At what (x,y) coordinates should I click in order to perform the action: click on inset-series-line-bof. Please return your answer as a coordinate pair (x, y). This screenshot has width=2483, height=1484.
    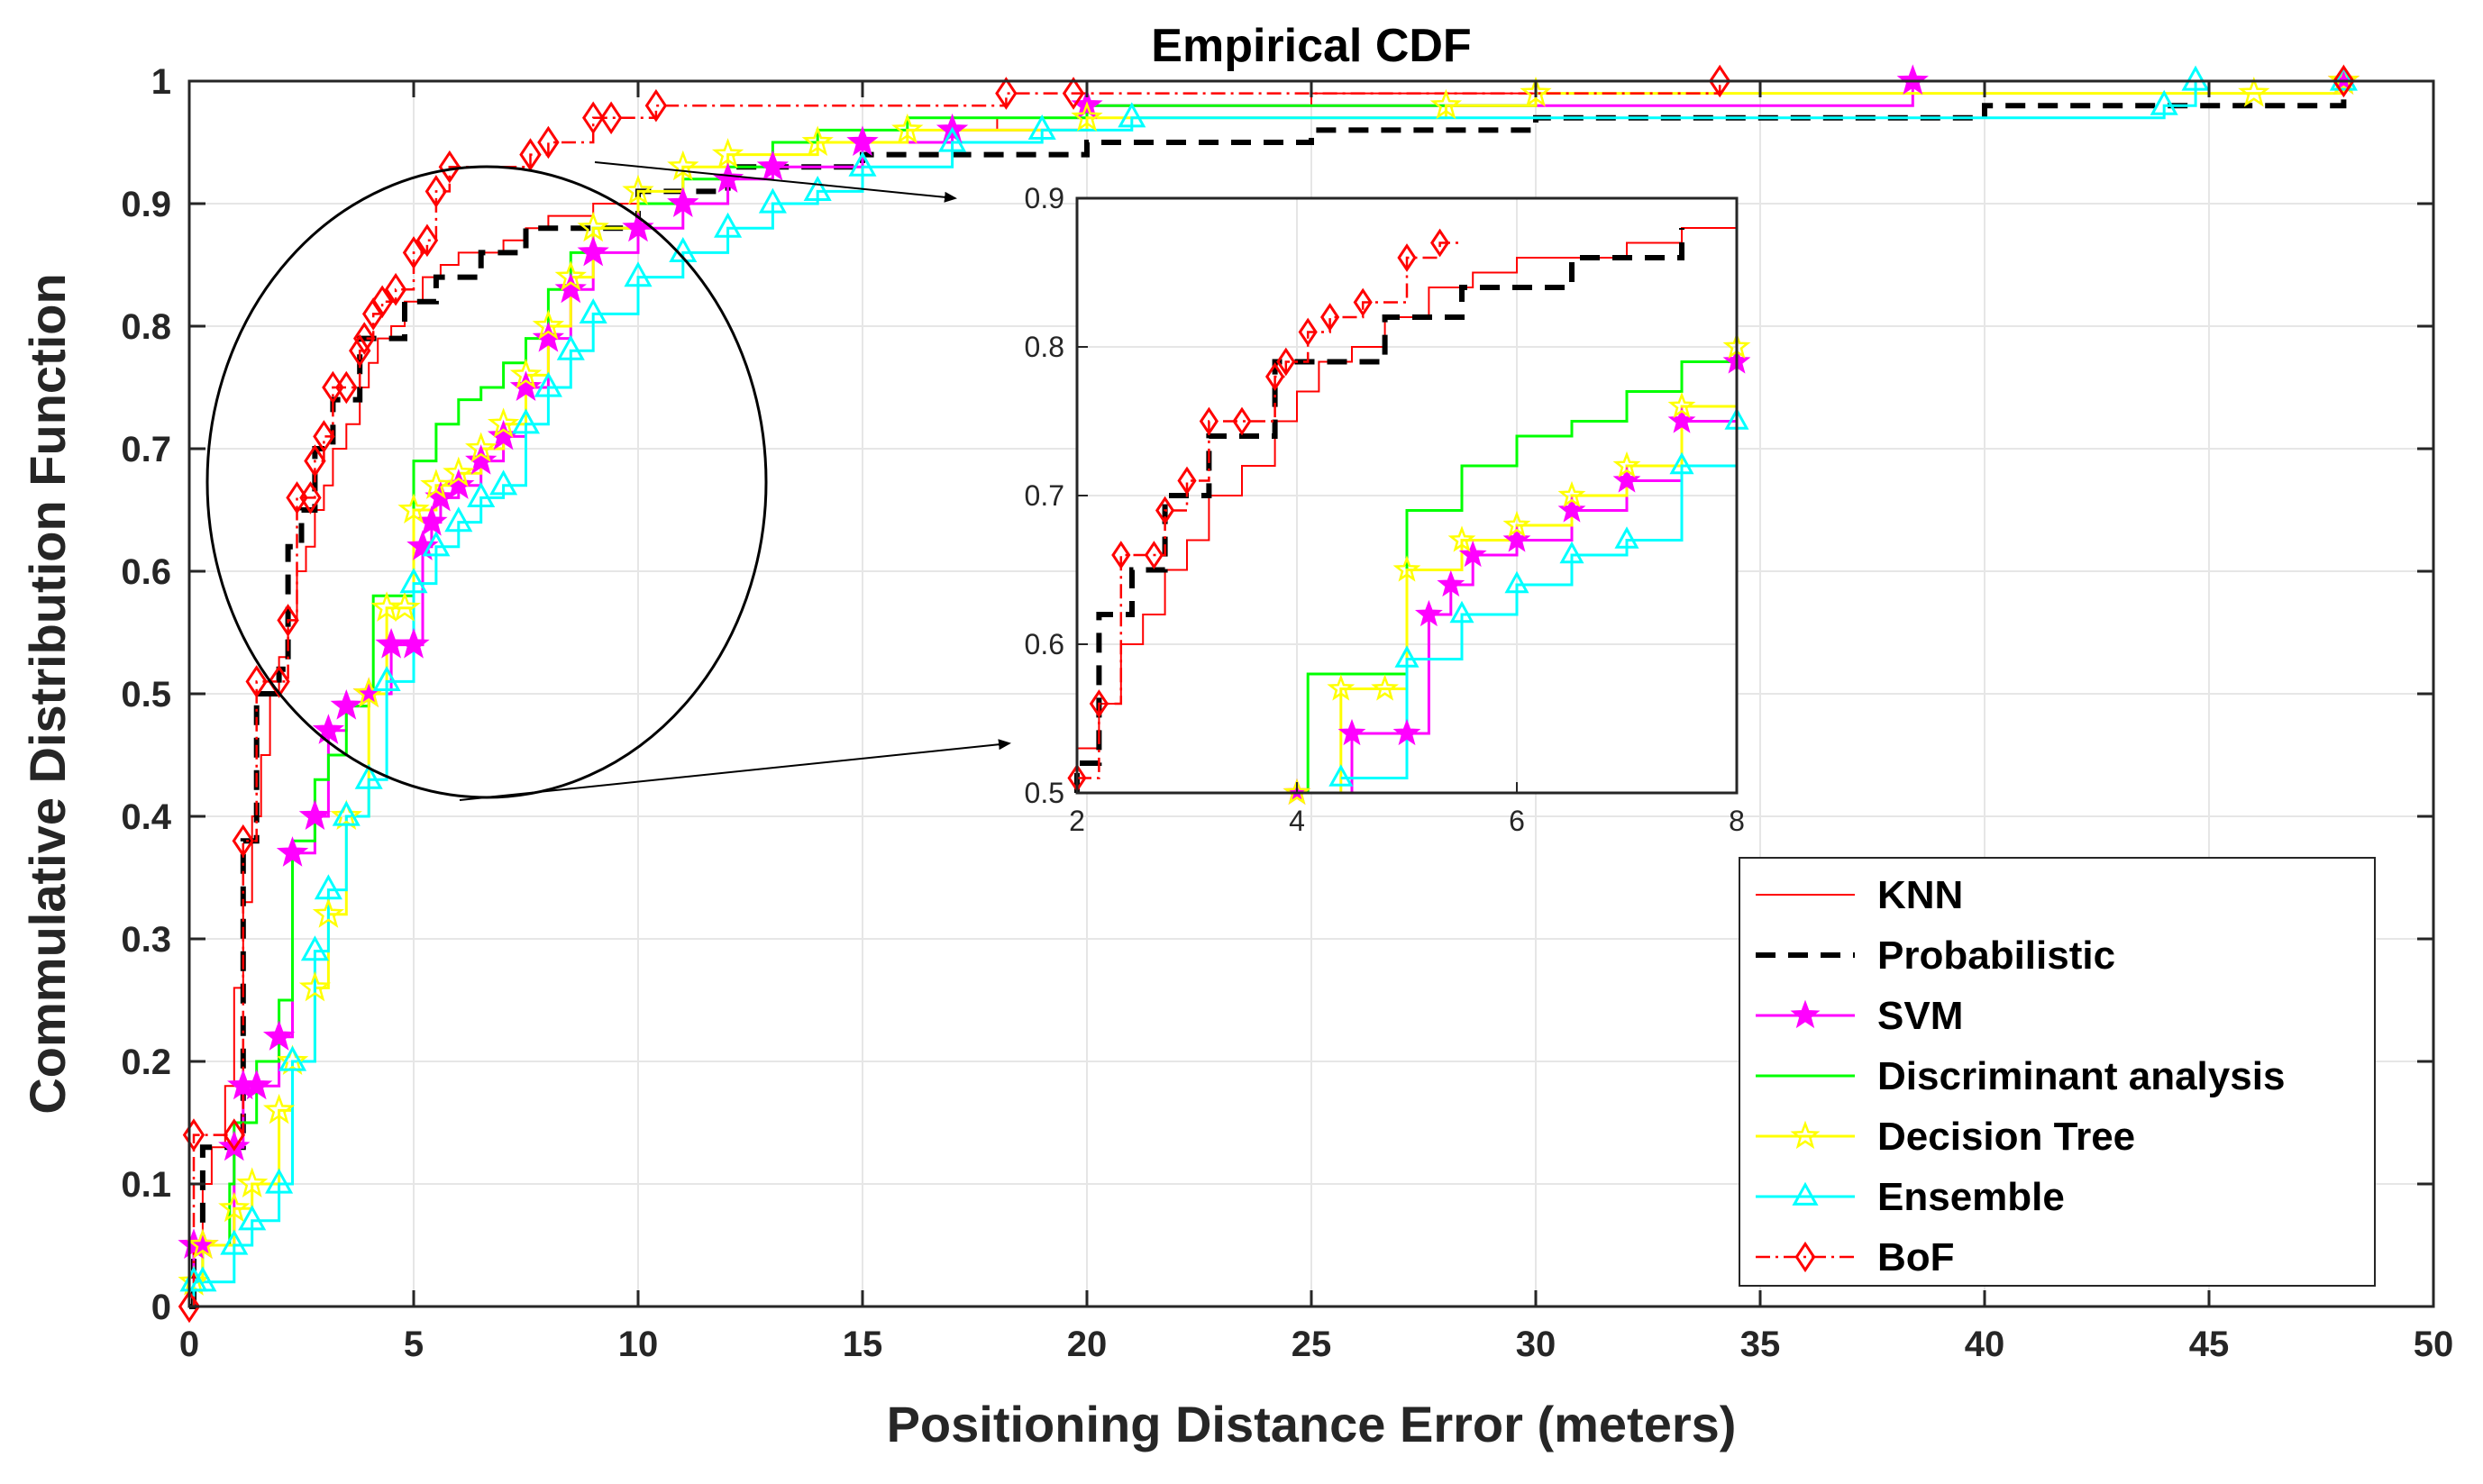
    Looking at the image, I should click on (1269, 510).